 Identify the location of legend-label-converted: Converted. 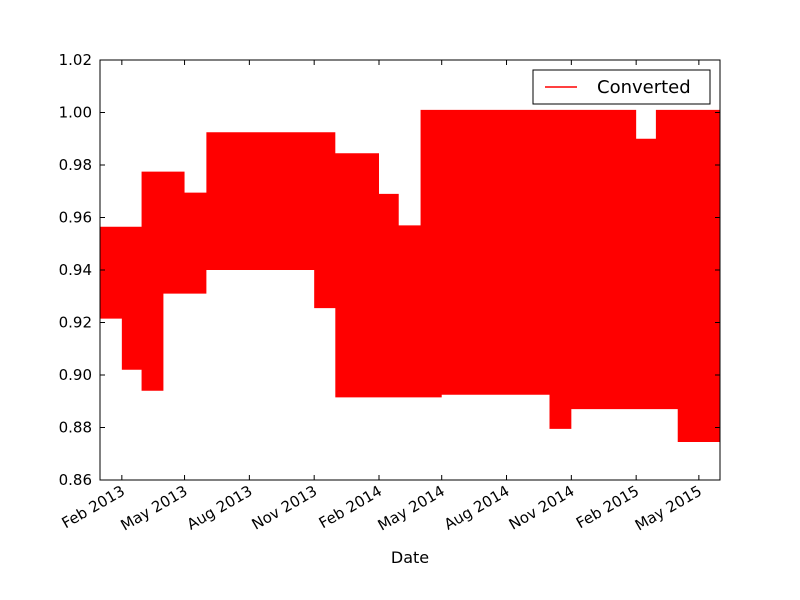
(644, 87).